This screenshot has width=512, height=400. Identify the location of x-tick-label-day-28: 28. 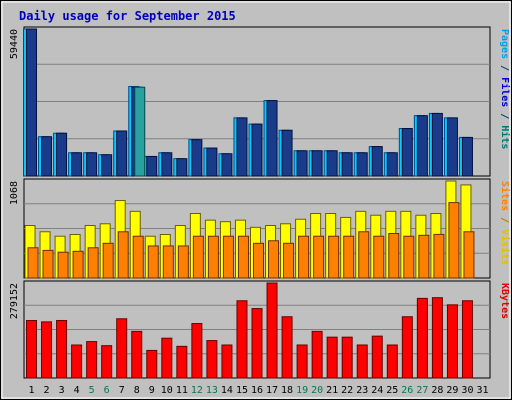
(437, 390).